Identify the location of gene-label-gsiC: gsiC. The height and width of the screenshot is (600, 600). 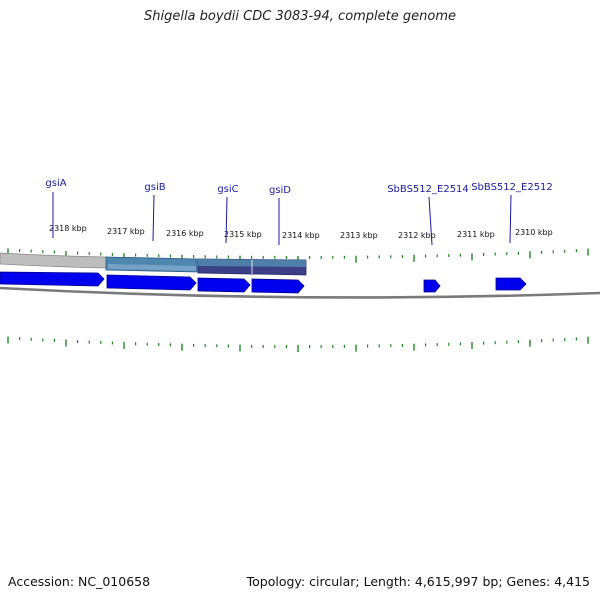
(227, 189).